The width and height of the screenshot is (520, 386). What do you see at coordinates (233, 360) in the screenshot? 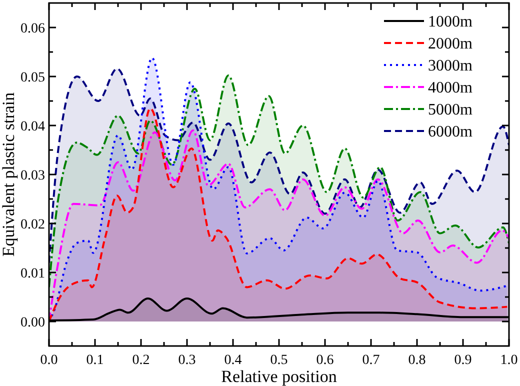
I see `x-tick-label: 0.4` at bounding box center [233, 360].